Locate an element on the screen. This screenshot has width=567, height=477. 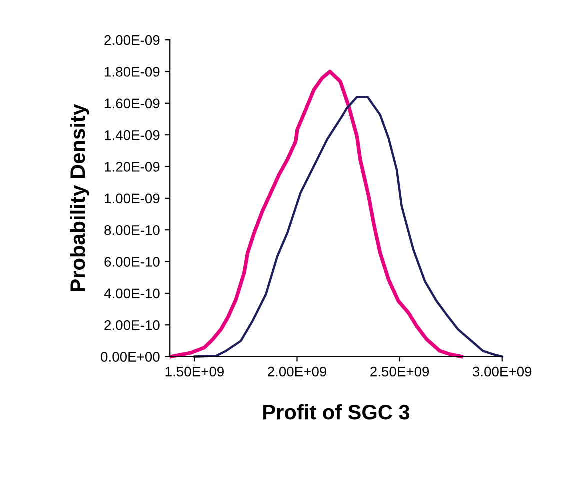
x-tick-label: 1.50E+09 is located at coordinates (195, 371).